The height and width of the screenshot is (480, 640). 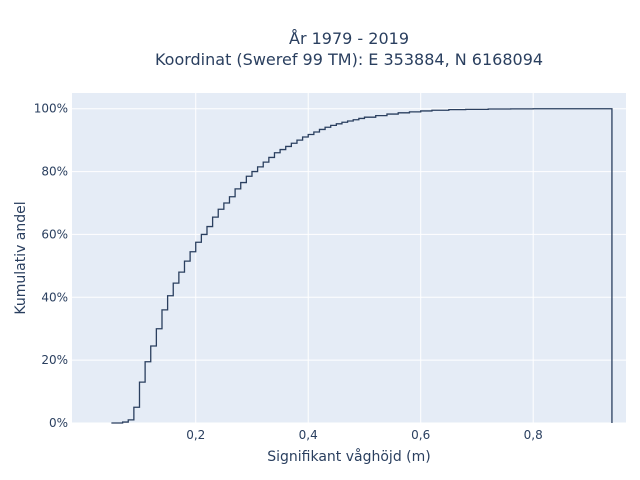 I want to click on y-tick-label: 100%, so click(x=51, y=109).